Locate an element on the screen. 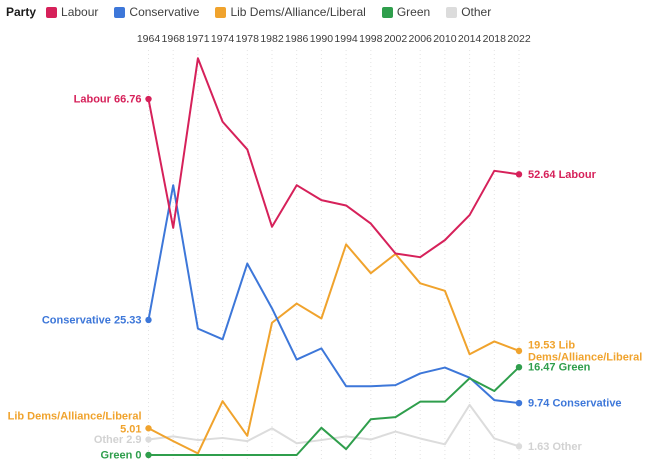 The width and height of the screenshot is (648, 467). lib-dems-alliance-liberal-end-label: 19.53 Lib is located at coordinates (551, 345).